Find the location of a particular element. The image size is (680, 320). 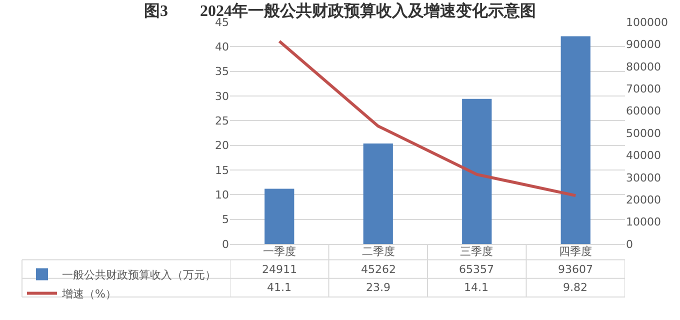

y-tick-label: 40 is located at coordinates (222, 47).